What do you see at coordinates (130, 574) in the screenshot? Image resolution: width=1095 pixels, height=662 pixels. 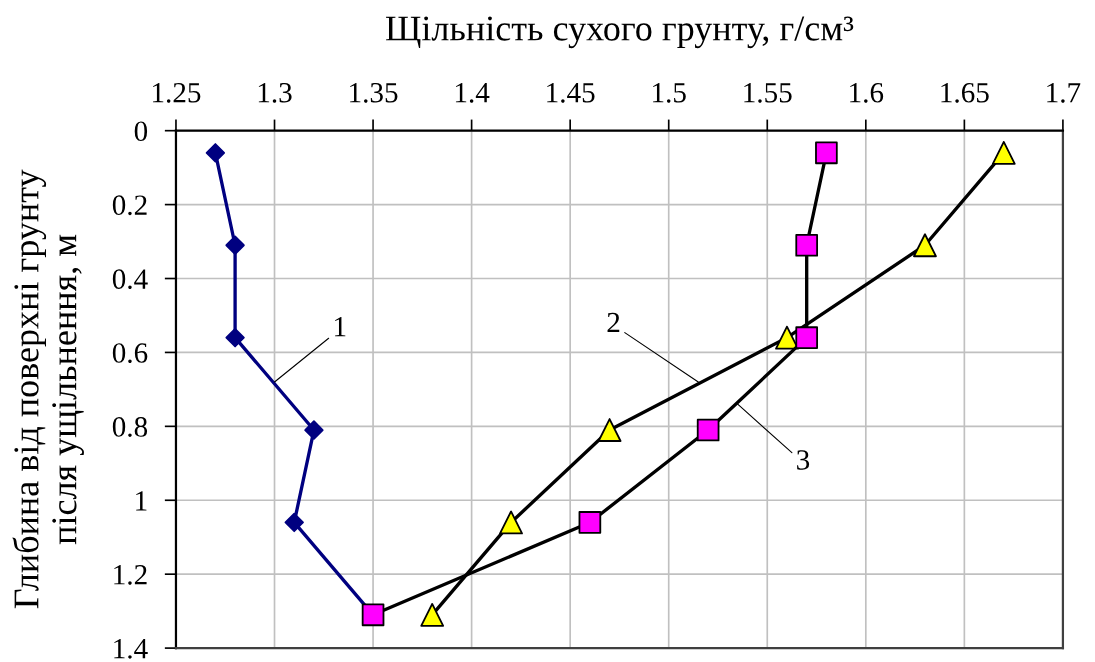 I see `y-tick-label: 1.2` at bounding box center [130, 574].